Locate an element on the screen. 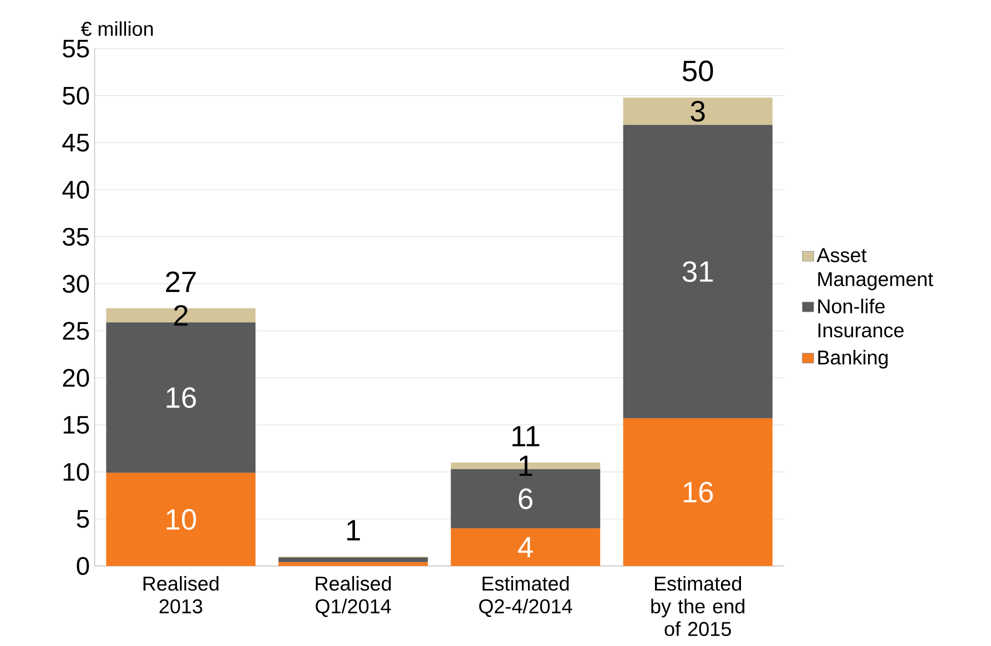 The height and width of the screenshot is (646, 991). y-tick-label: 55 is located at coordinates (75, 49).